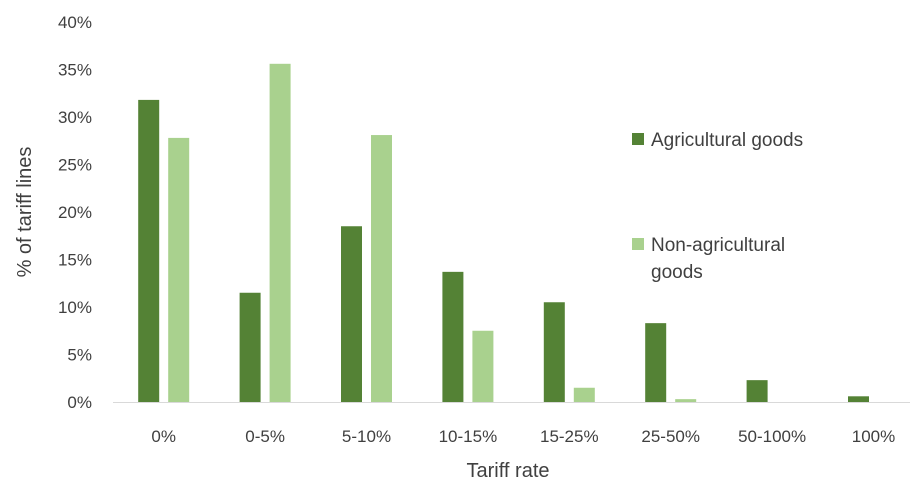 The width and height of the screenshot is (910, 481). What do you see at coordinates (79, 355) in the screenshot?
I see `y-tick-label: 5%` at bounding box center [79, 355].